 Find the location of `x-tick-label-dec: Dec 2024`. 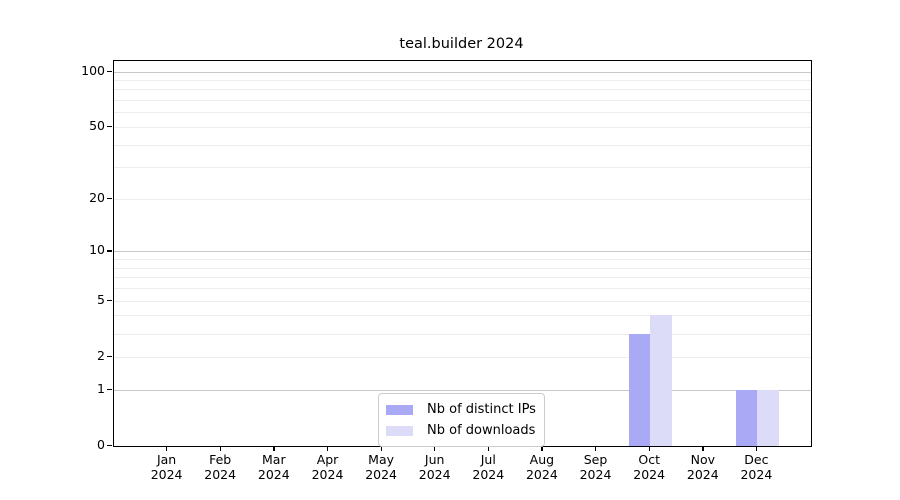

x-tick-label-dec: Dec 2024 is located at coordinates (756, 467).